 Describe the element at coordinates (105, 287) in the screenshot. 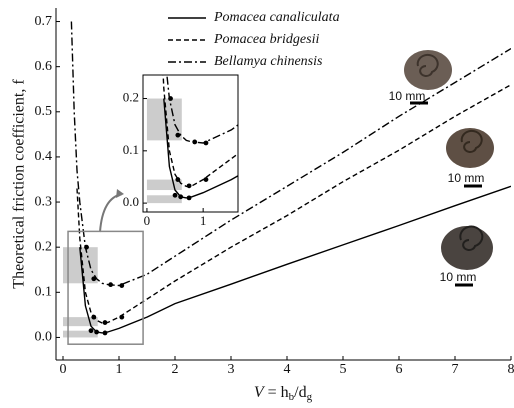

I see `zoom-box` at that location.